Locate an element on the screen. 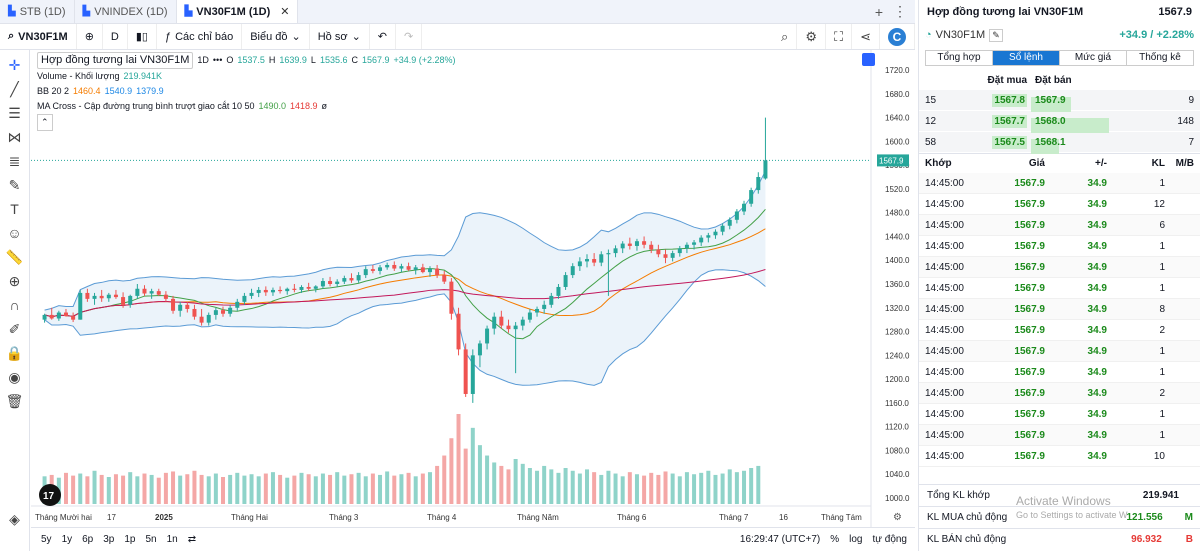 The height and width of the screenshot is (551, 1200). tab-price-levels: Mức giá is located at coordinates (1093, 58).